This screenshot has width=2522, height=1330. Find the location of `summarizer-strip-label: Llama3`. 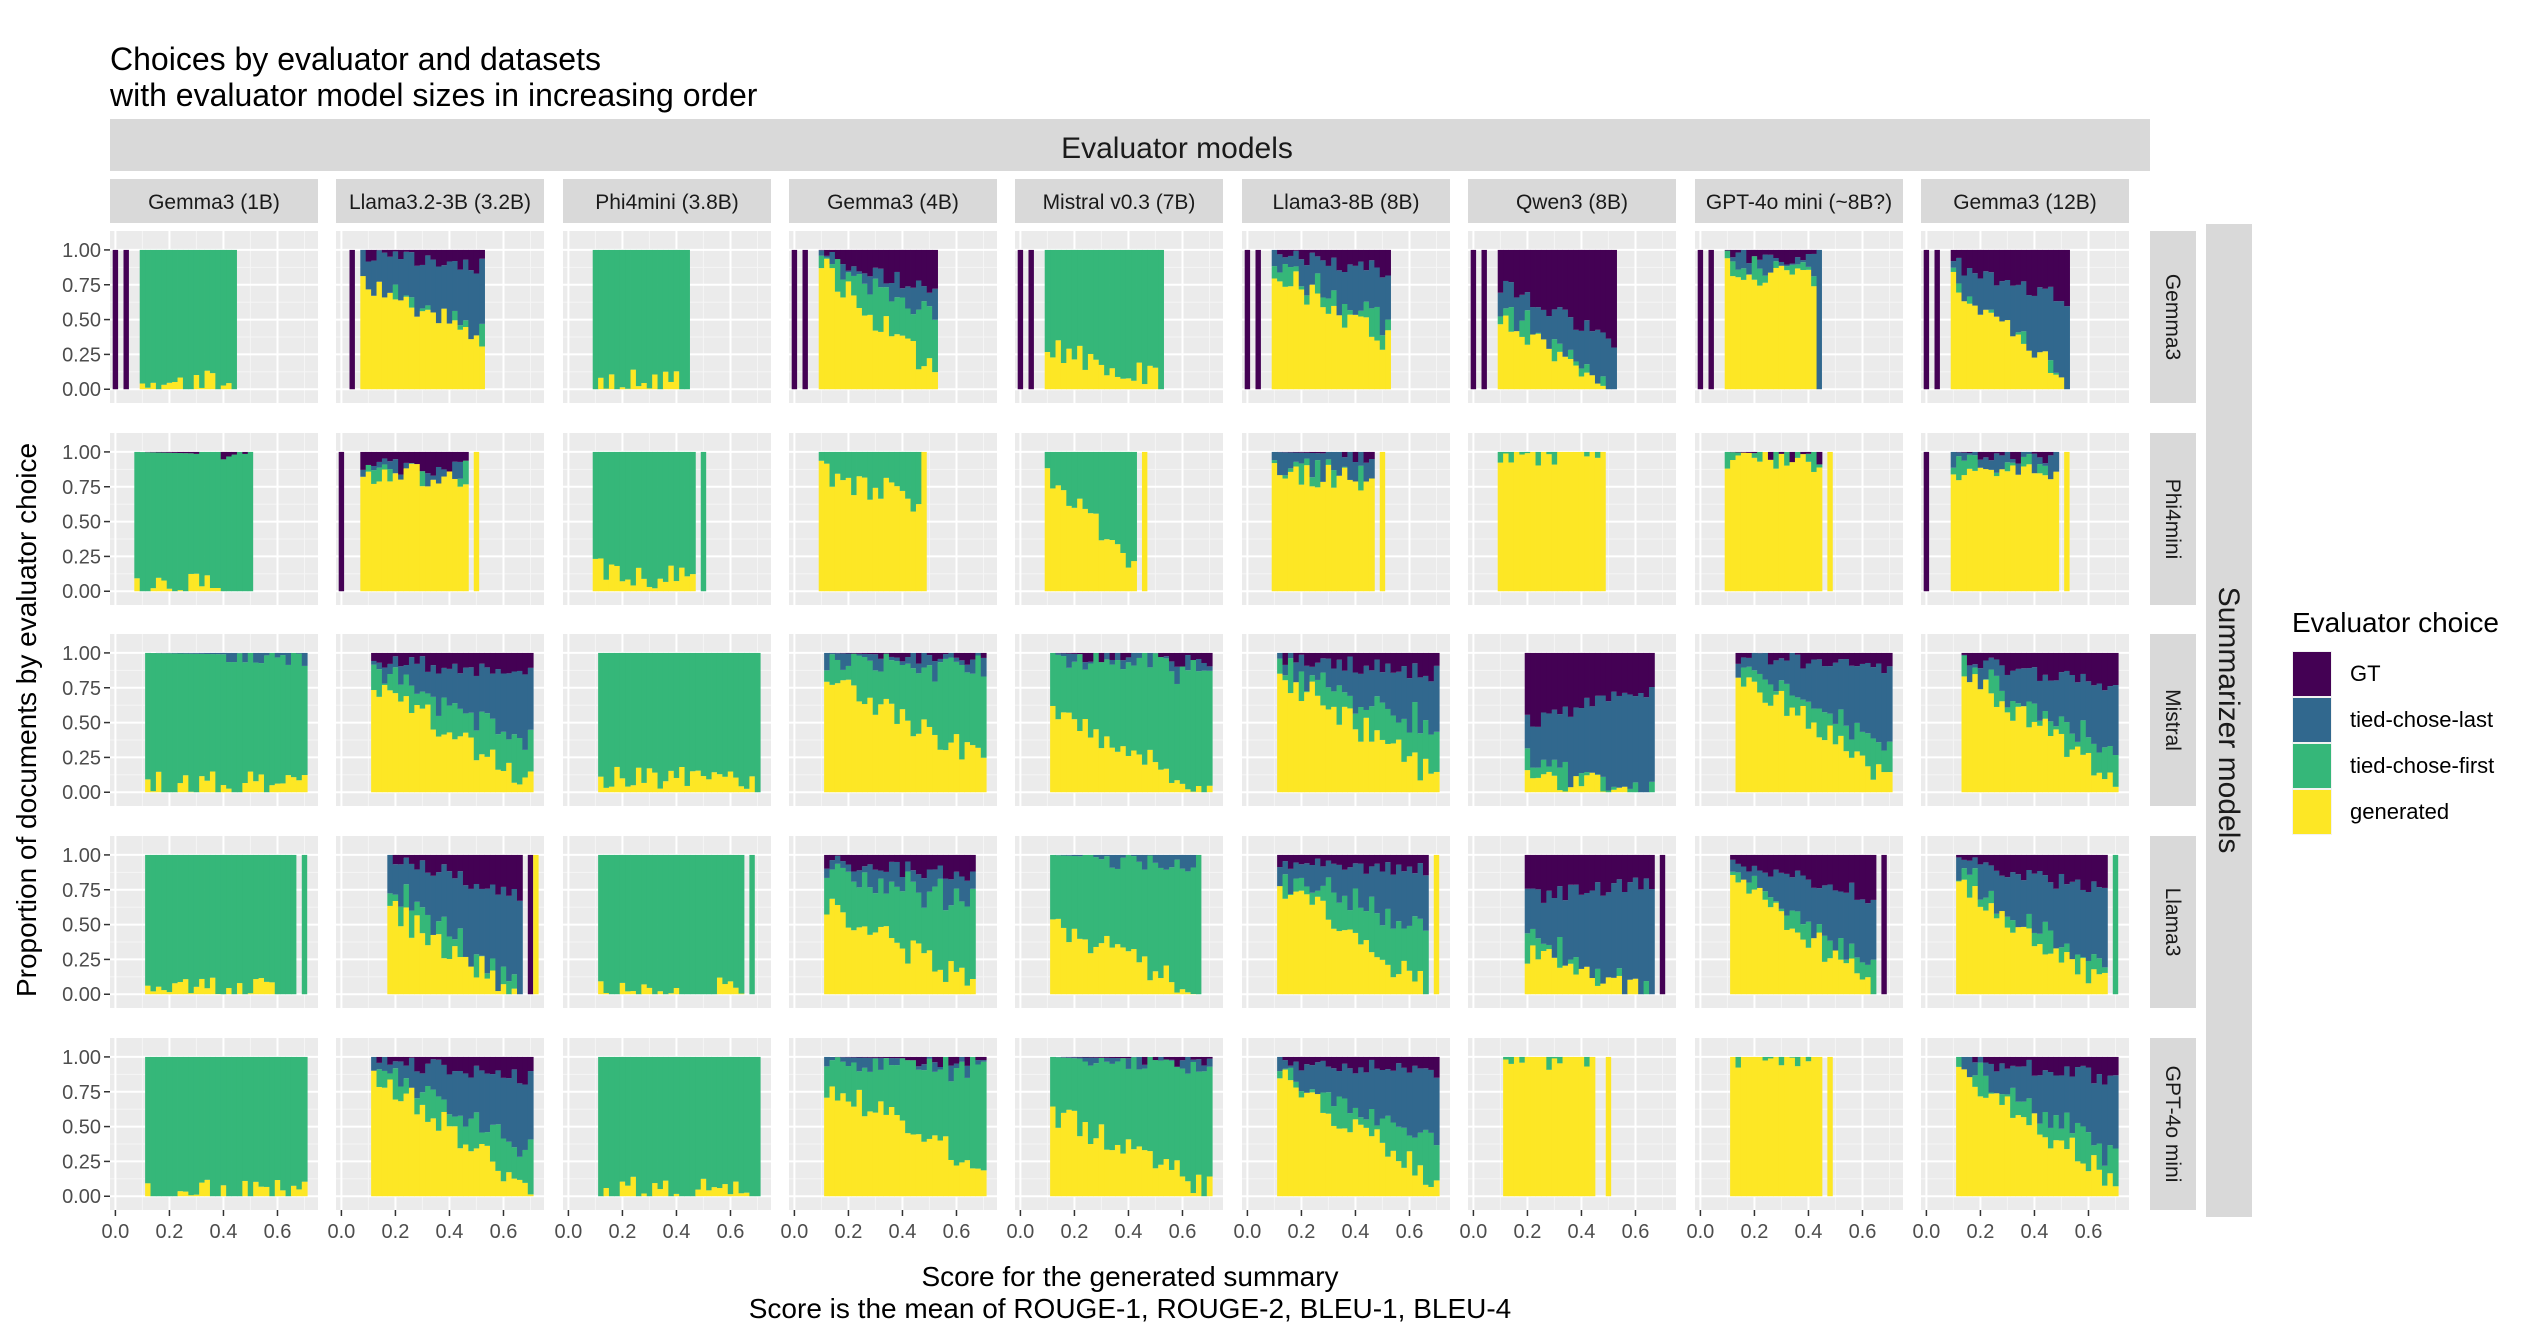

summarizer-strip-label: Llama3 is located at coordinates (2172, 922).